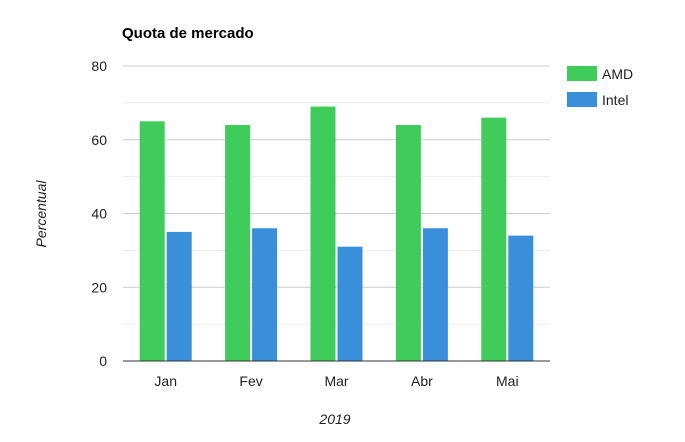  I want to click on bar-intel-mar, so click(350, 303).